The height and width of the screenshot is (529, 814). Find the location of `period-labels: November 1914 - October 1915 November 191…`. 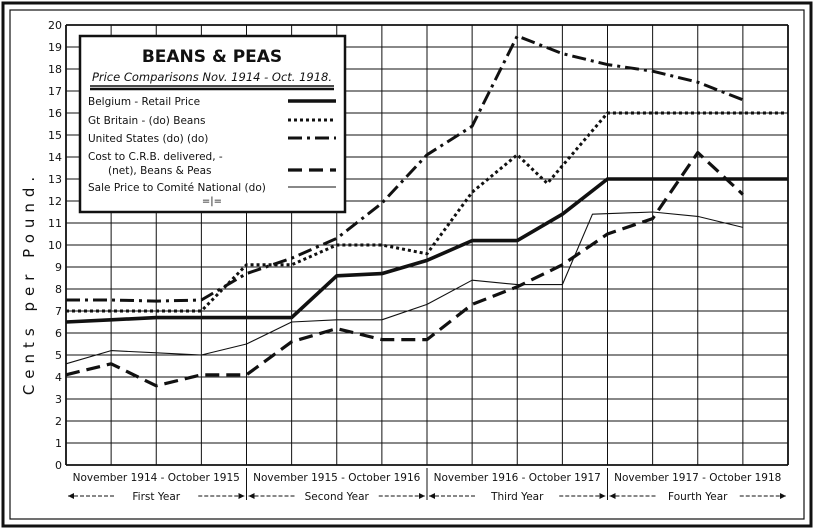

period-labels: November 1914 - October 1915 November 191… is located at coordinates (427, 484).